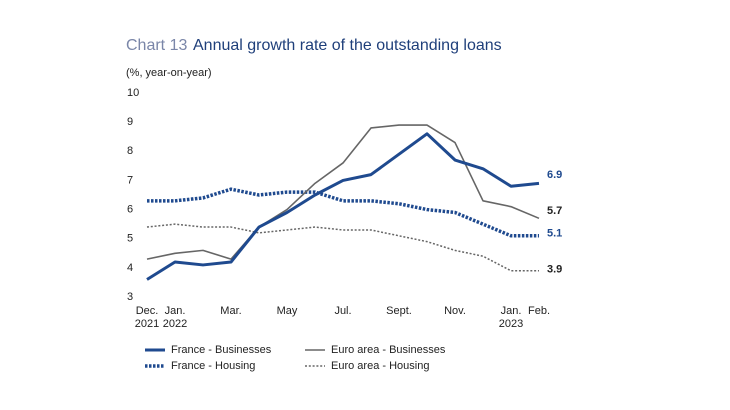 Image resolution: width=730 pixels, height=410 pixels. What do you see at coordinates (554, 270) in the screenshot?
I see `end-value-label: 3.9` at bounding box center [554, 270].